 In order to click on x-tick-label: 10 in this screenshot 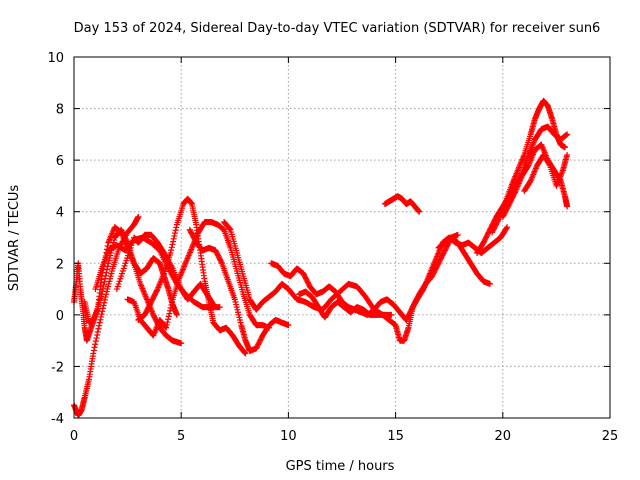, I will do `click(288, 436)`.